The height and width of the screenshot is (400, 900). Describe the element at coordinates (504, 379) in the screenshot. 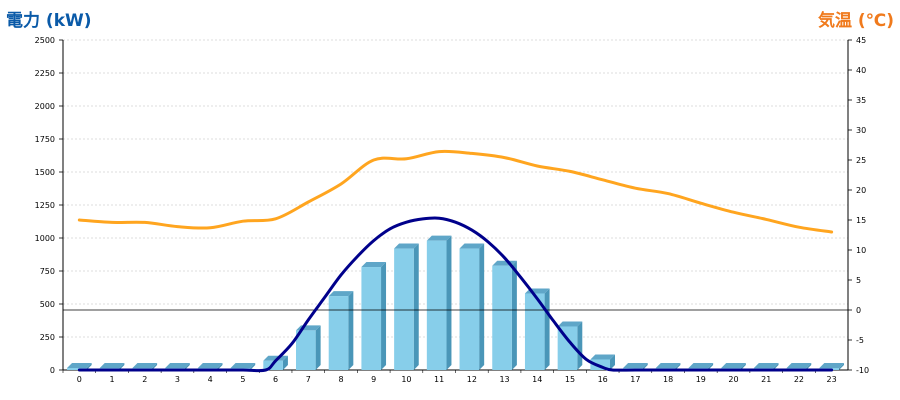

I see `x-tick-label: 13` at that location.